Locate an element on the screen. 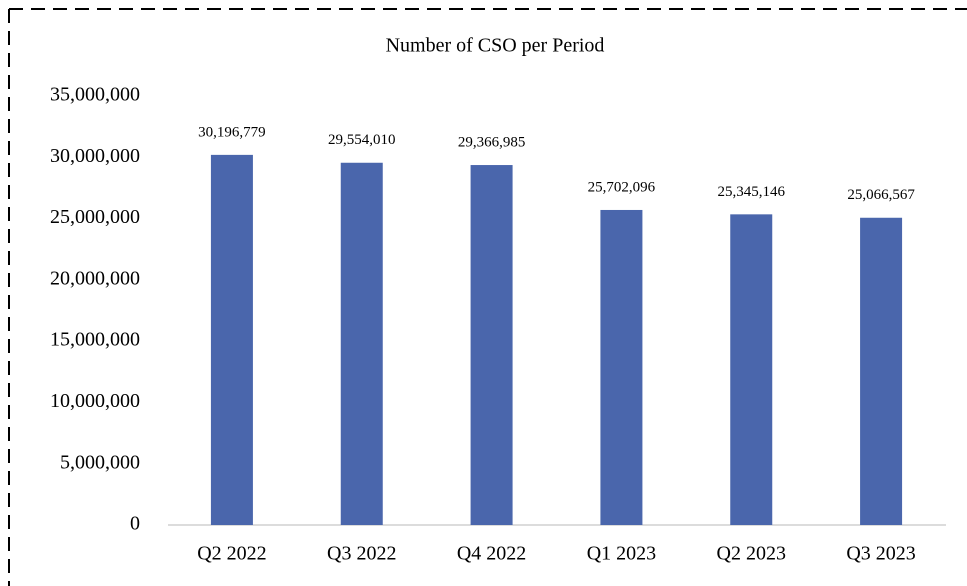 This screenshot has width=967, height=586. value-label: 29,366,985 is located at coordinates (492, 142).